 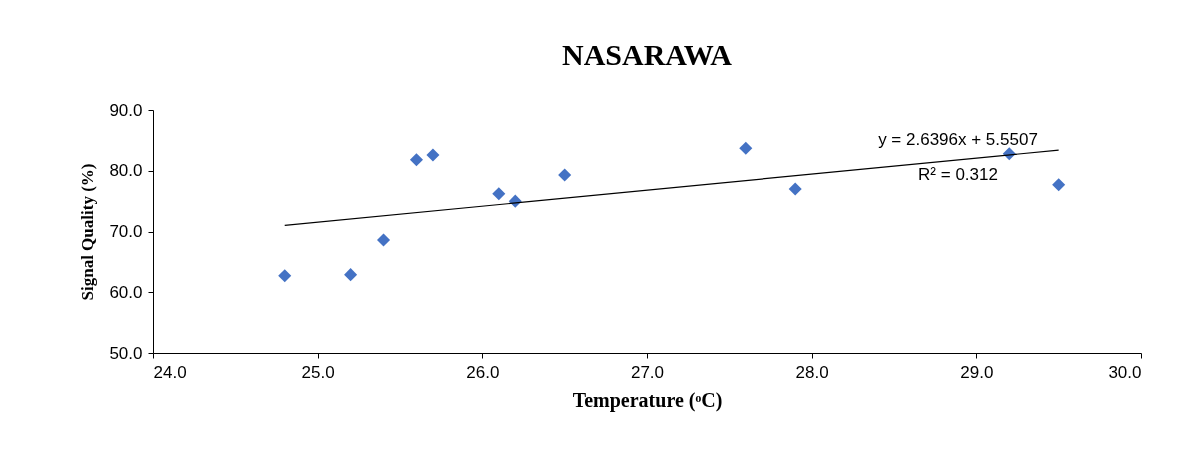 What do you see at coordinates (170, 372) in the screenshot?
I see `x-tick-label: 24.0` at bounding box center [170, 372].